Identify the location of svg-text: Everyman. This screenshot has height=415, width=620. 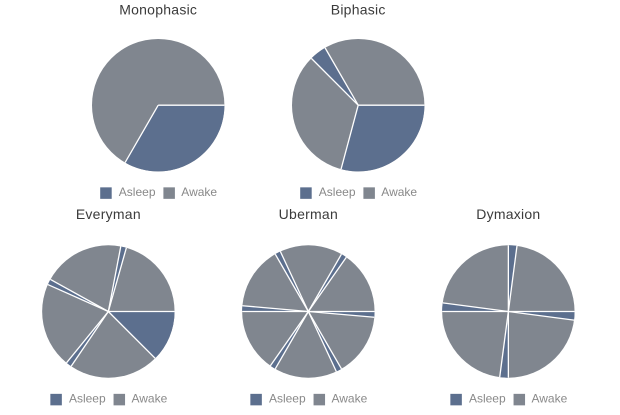
(108, 214).